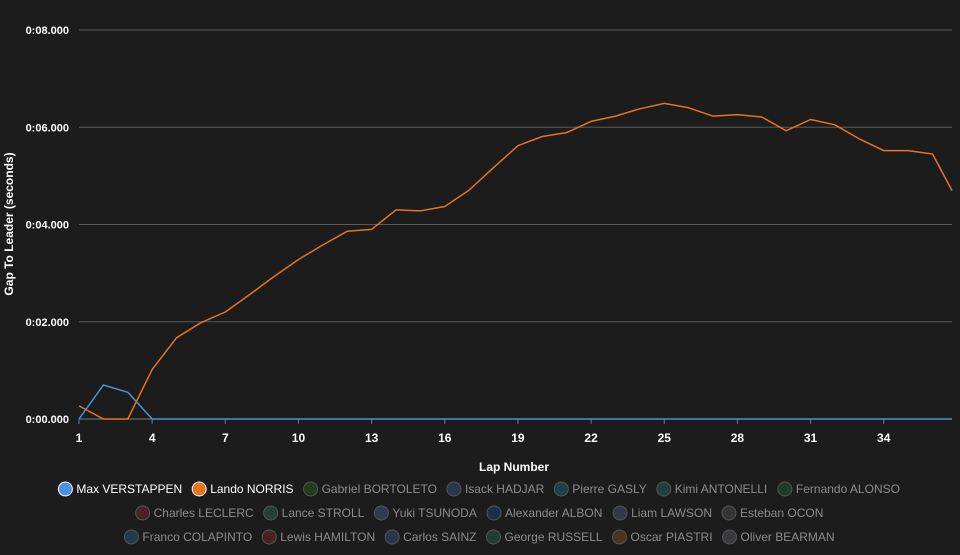 The height and width of the screenshot is (555, 960). Describe the element at coordinates (323, 513) in the screenshot. I see `legend-label: Lance STROLL` at that location.